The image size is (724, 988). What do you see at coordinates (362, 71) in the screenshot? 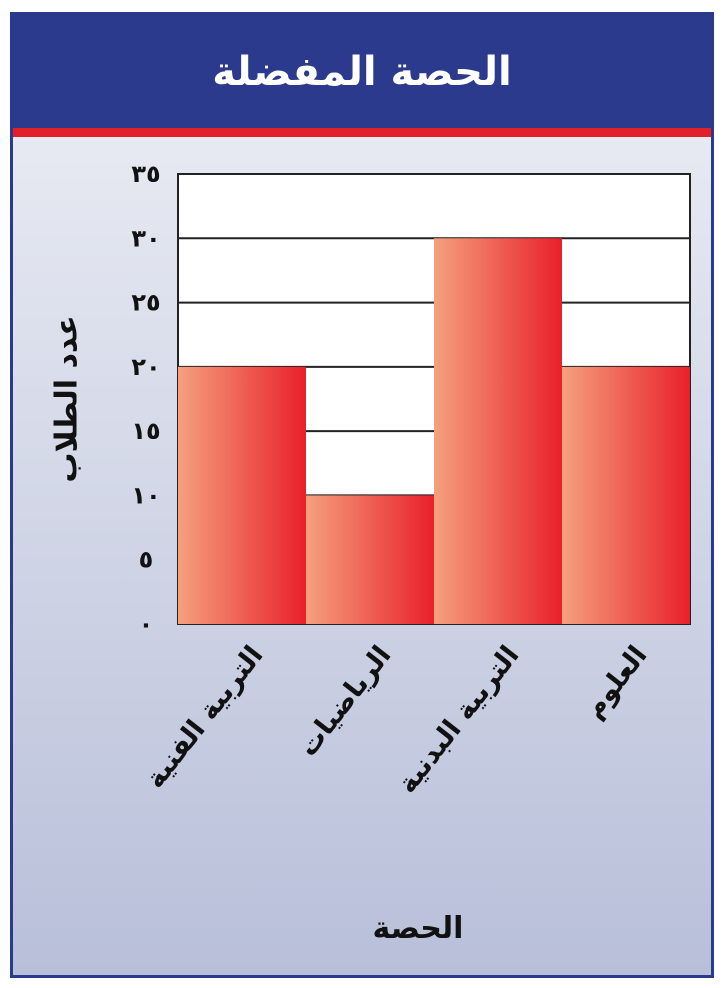
I see `chart-title: الحصة المفضلة` at bounding box center [362, 71].